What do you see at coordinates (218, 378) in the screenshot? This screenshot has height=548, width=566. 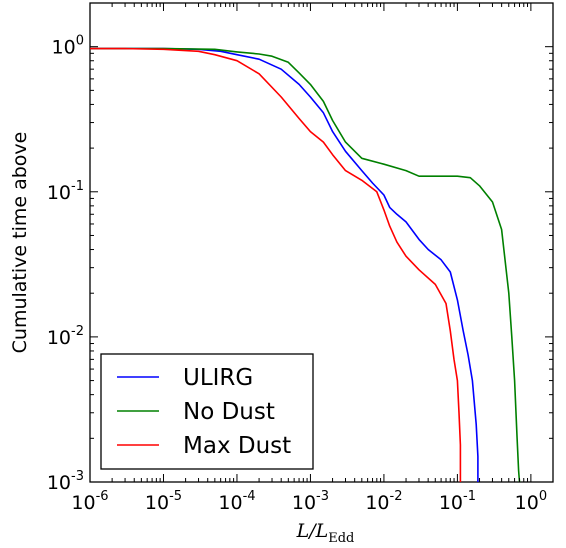 I see `legend-label: ULIRG` at bounding box center [218, 378].